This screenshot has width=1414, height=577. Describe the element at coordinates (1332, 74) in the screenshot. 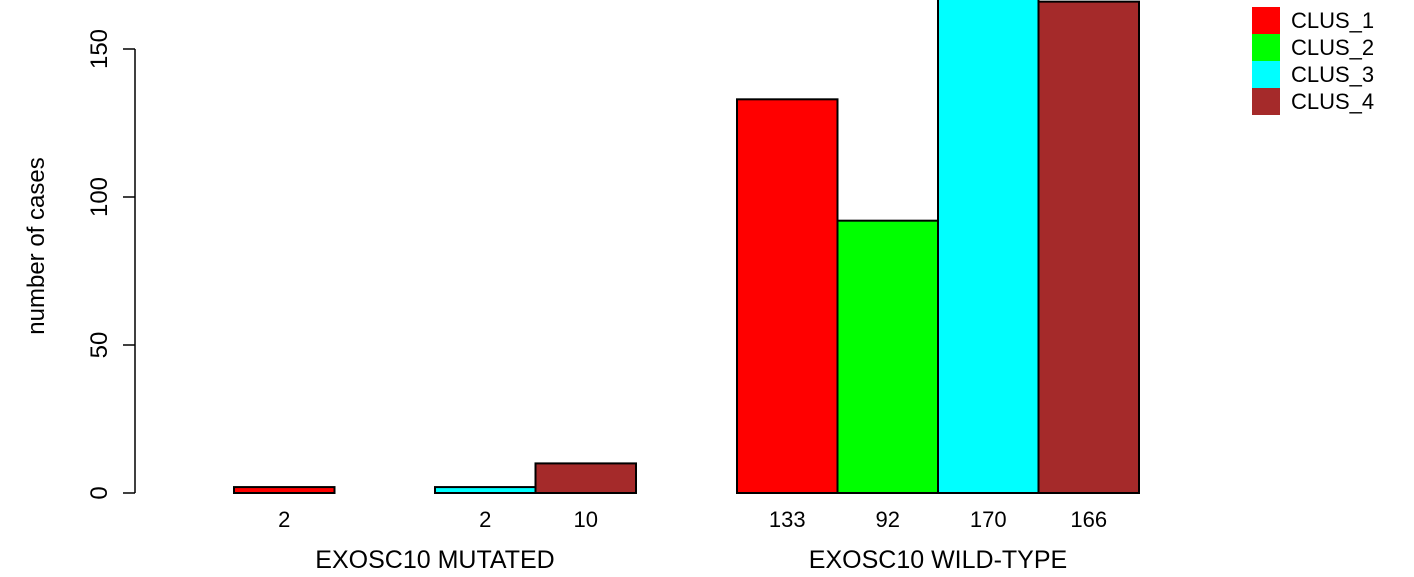

I see `legend-label: CLUS_3` at that location.